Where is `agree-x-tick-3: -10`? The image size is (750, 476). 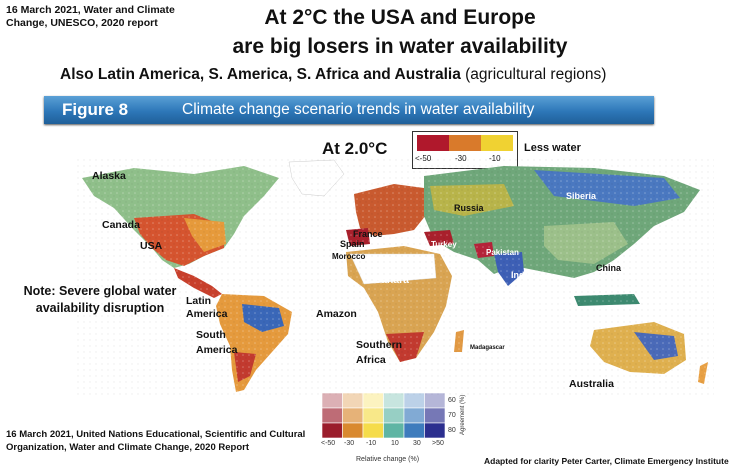
agree-x-tick-3: -10 is located at coordinates (371, 443).